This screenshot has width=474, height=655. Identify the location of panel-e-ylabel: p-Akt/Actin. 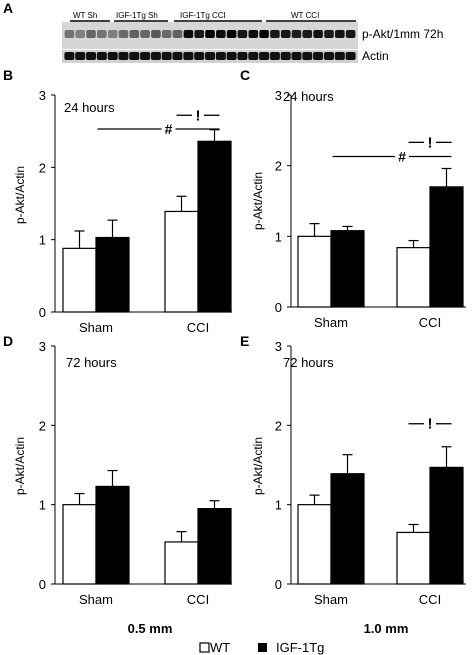
(258, 466).